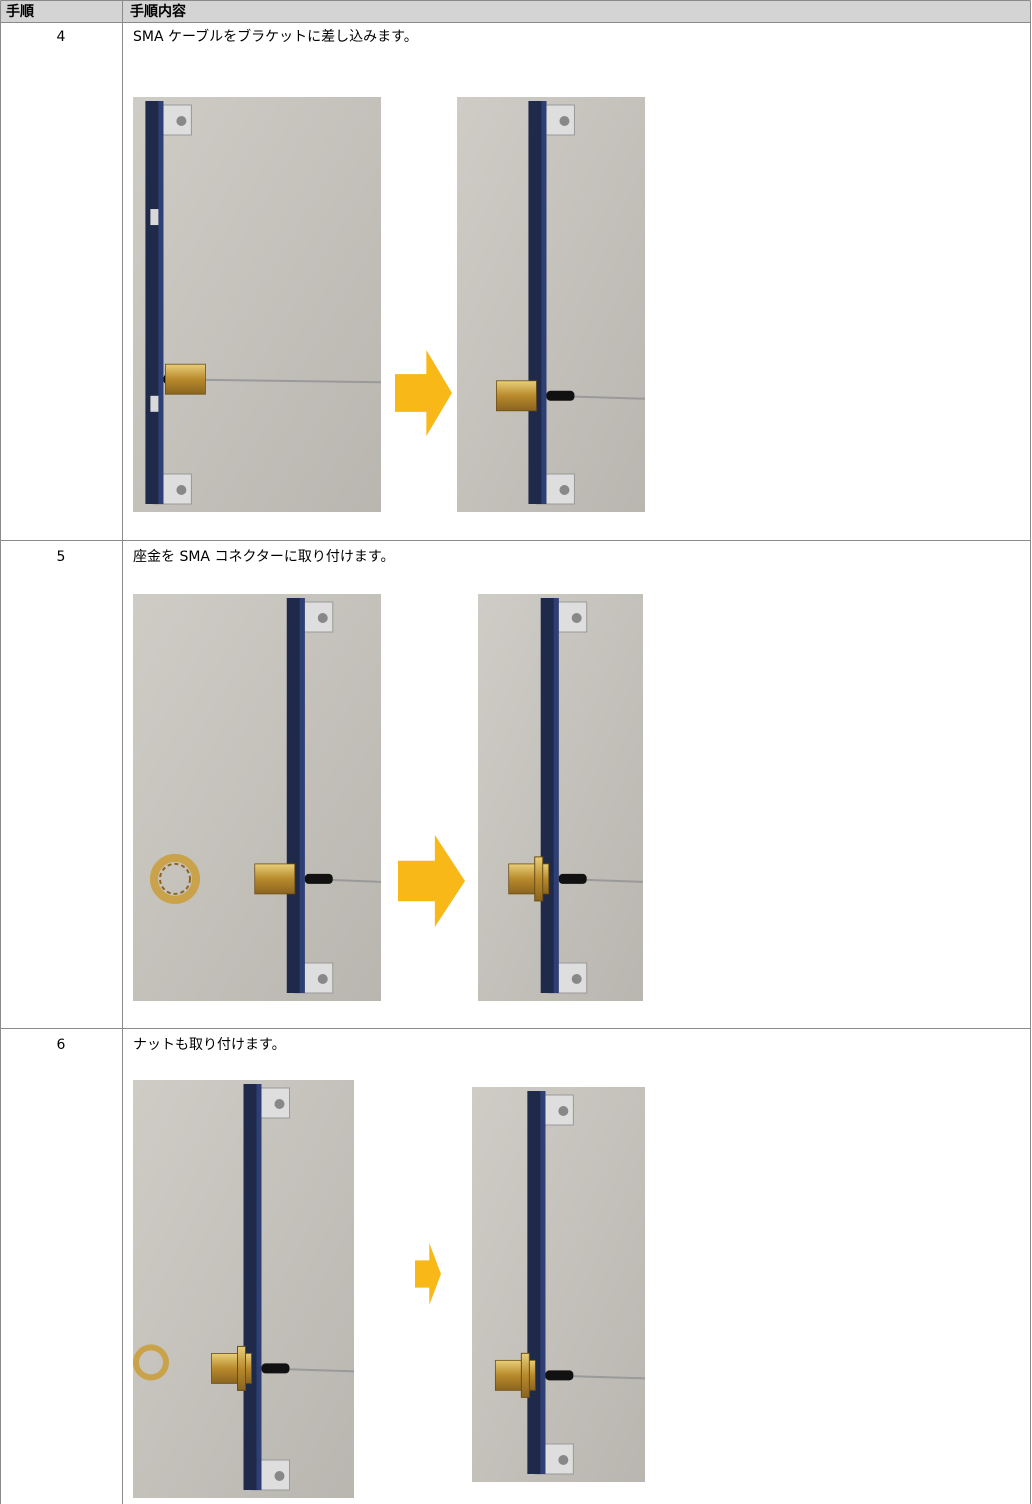 This screenshot has height=1504, width=1032. I want to click on header-background, so click(515, 11).